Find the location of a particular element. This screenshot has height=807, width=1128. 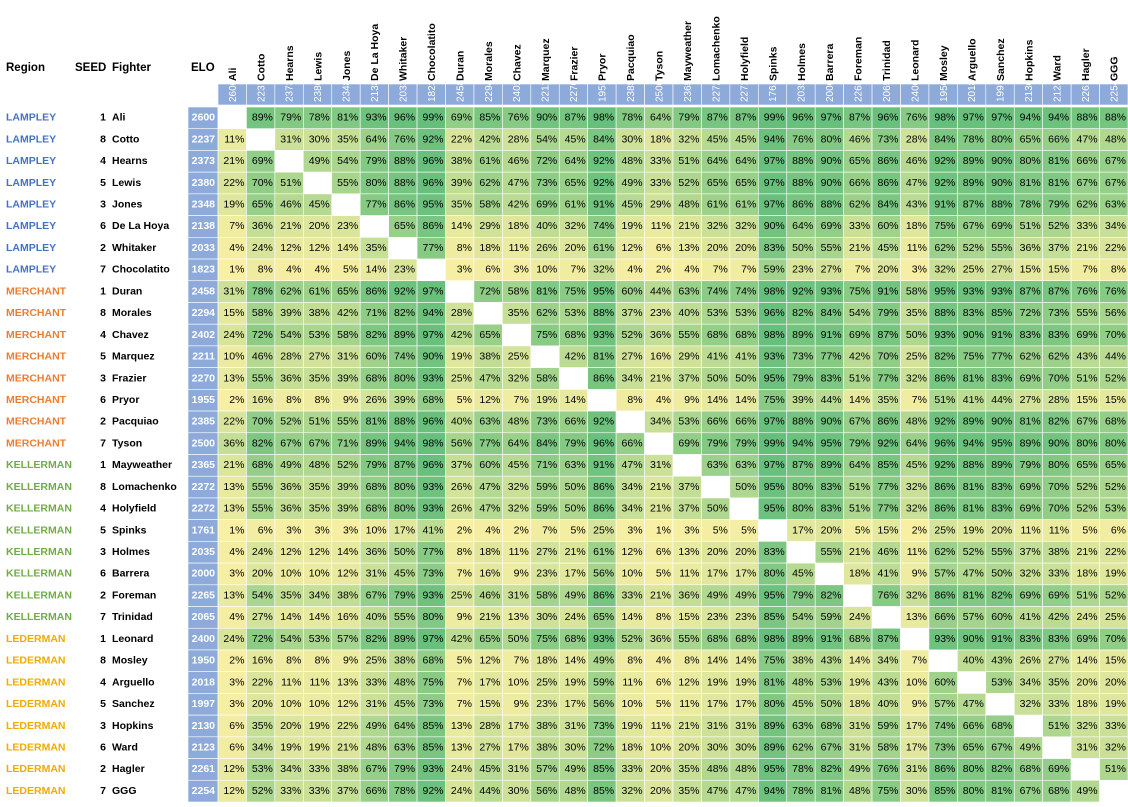

cell-value: 47% is located at coordinates (489, 509).